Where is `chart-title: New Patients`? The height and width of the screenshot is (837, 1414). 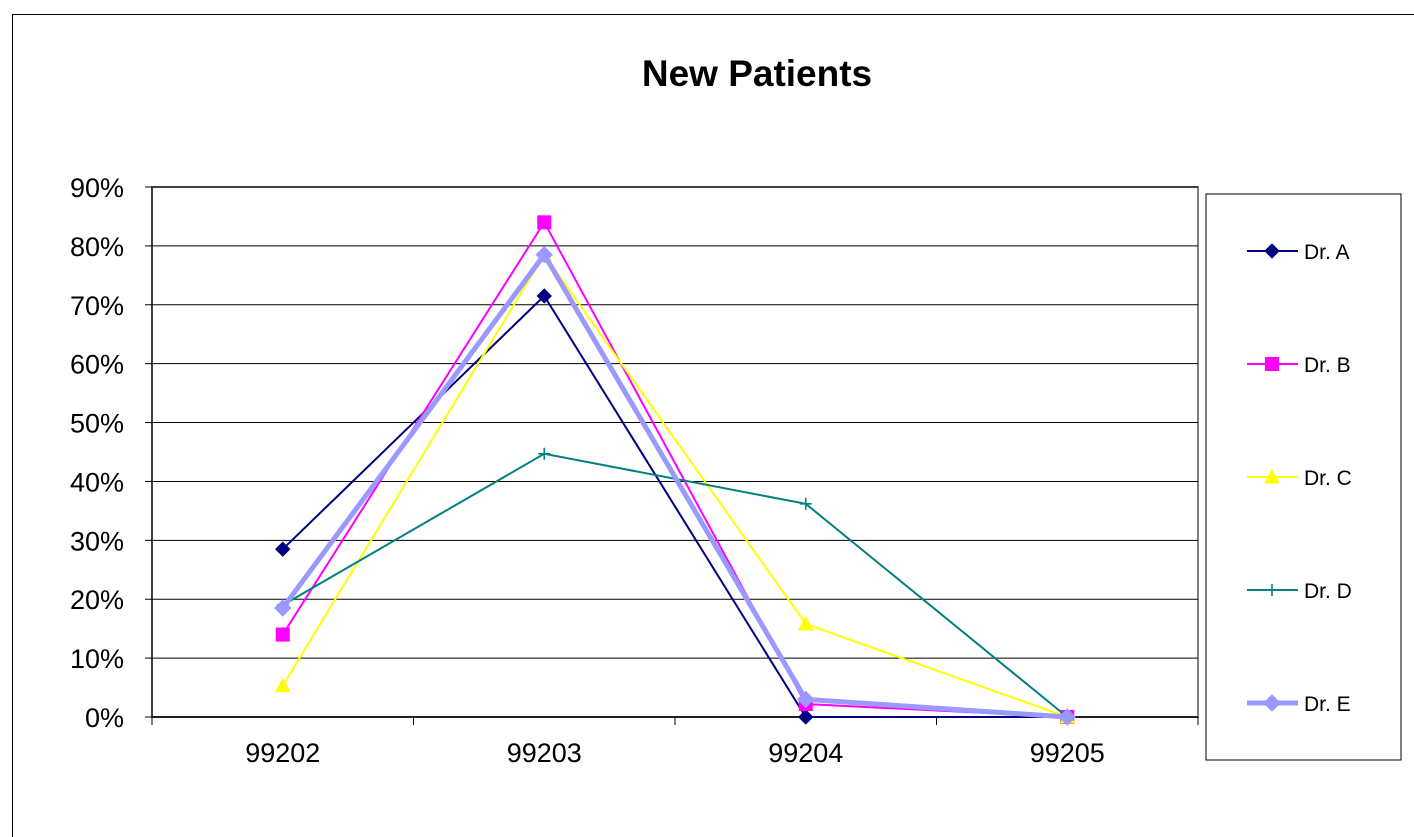
chart-title: New Patients is located at coordinates (757, 73).